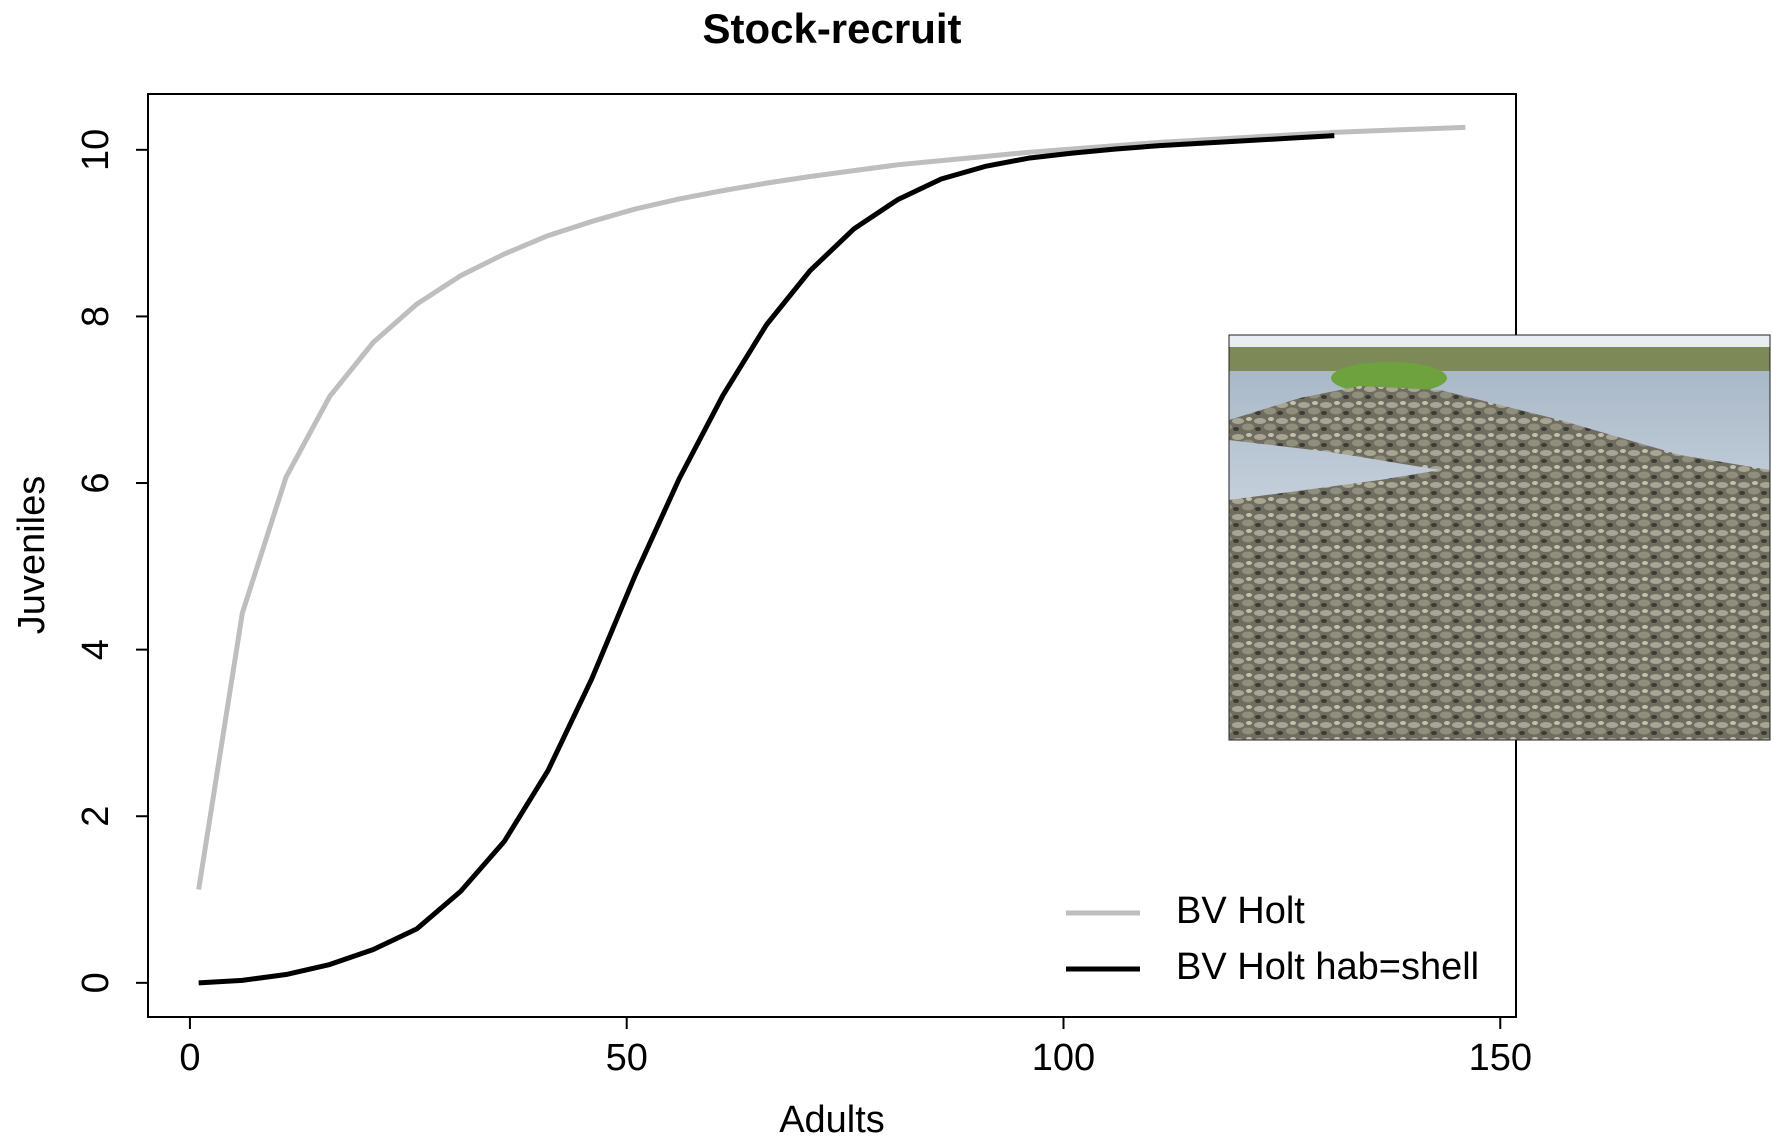  Describe the element at coordinates (1499, 563) in the screenshot. I see `photo-reef` at that location.